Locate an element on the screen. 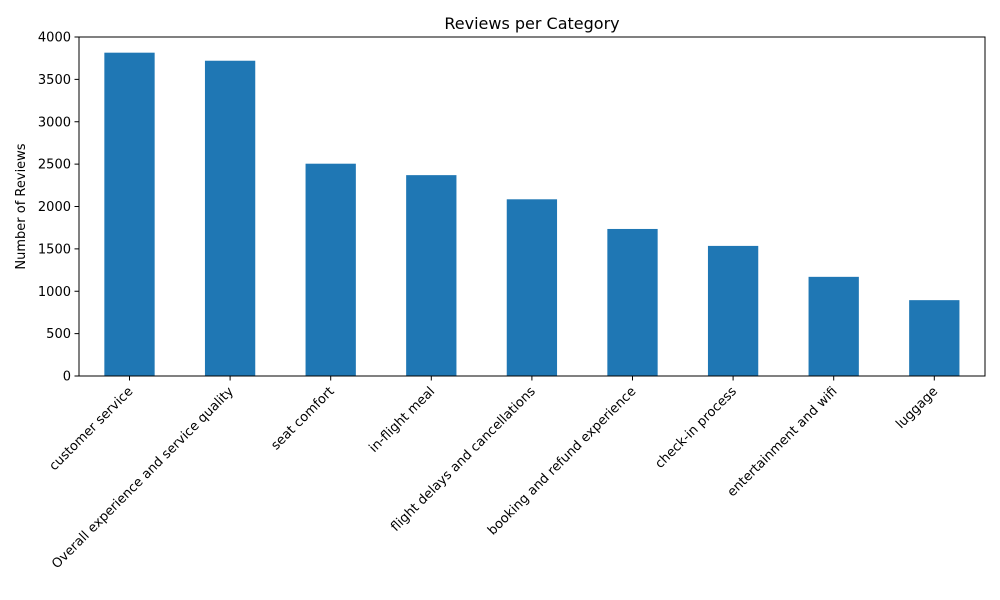 This screenshot has height=600, width=1000. x-tick-label-1: Overall experience and service quality is located at coordinates (143, 478).